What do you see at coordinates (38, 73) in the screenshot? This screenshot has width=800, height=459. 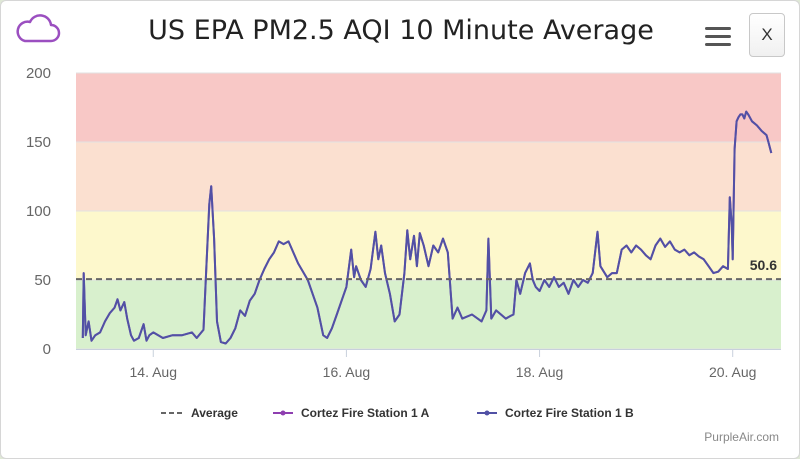 I see `y-tick-label: 200` at bounding box center [38, 73].